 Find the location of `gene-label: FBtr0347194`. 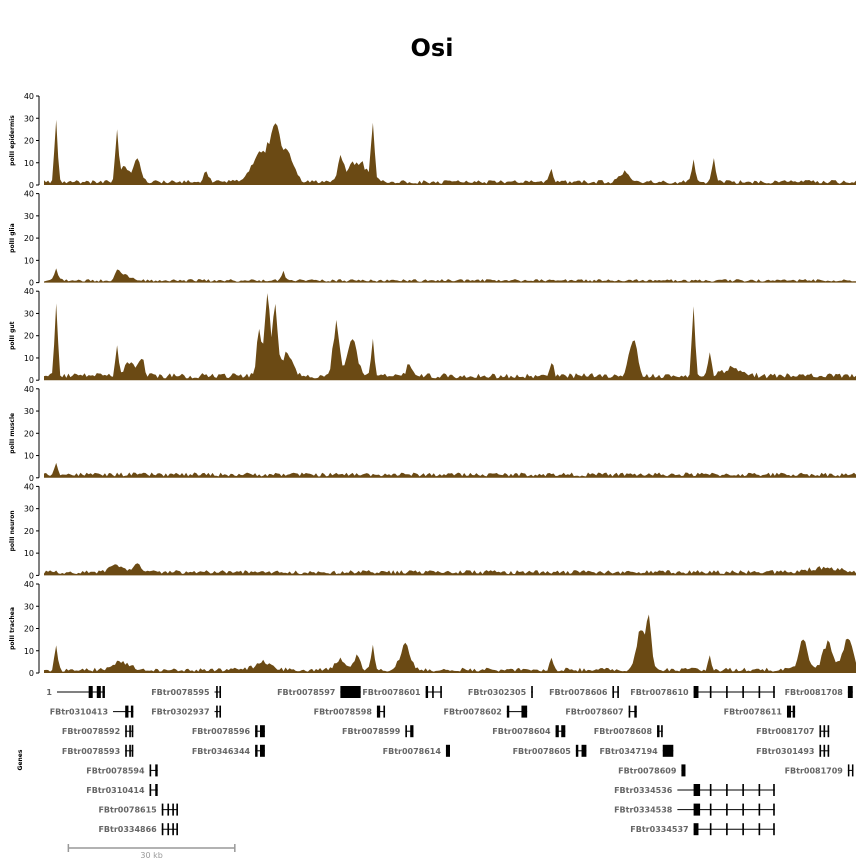

gene-label: FBtr0347194 is located at coordinates (628, 751).